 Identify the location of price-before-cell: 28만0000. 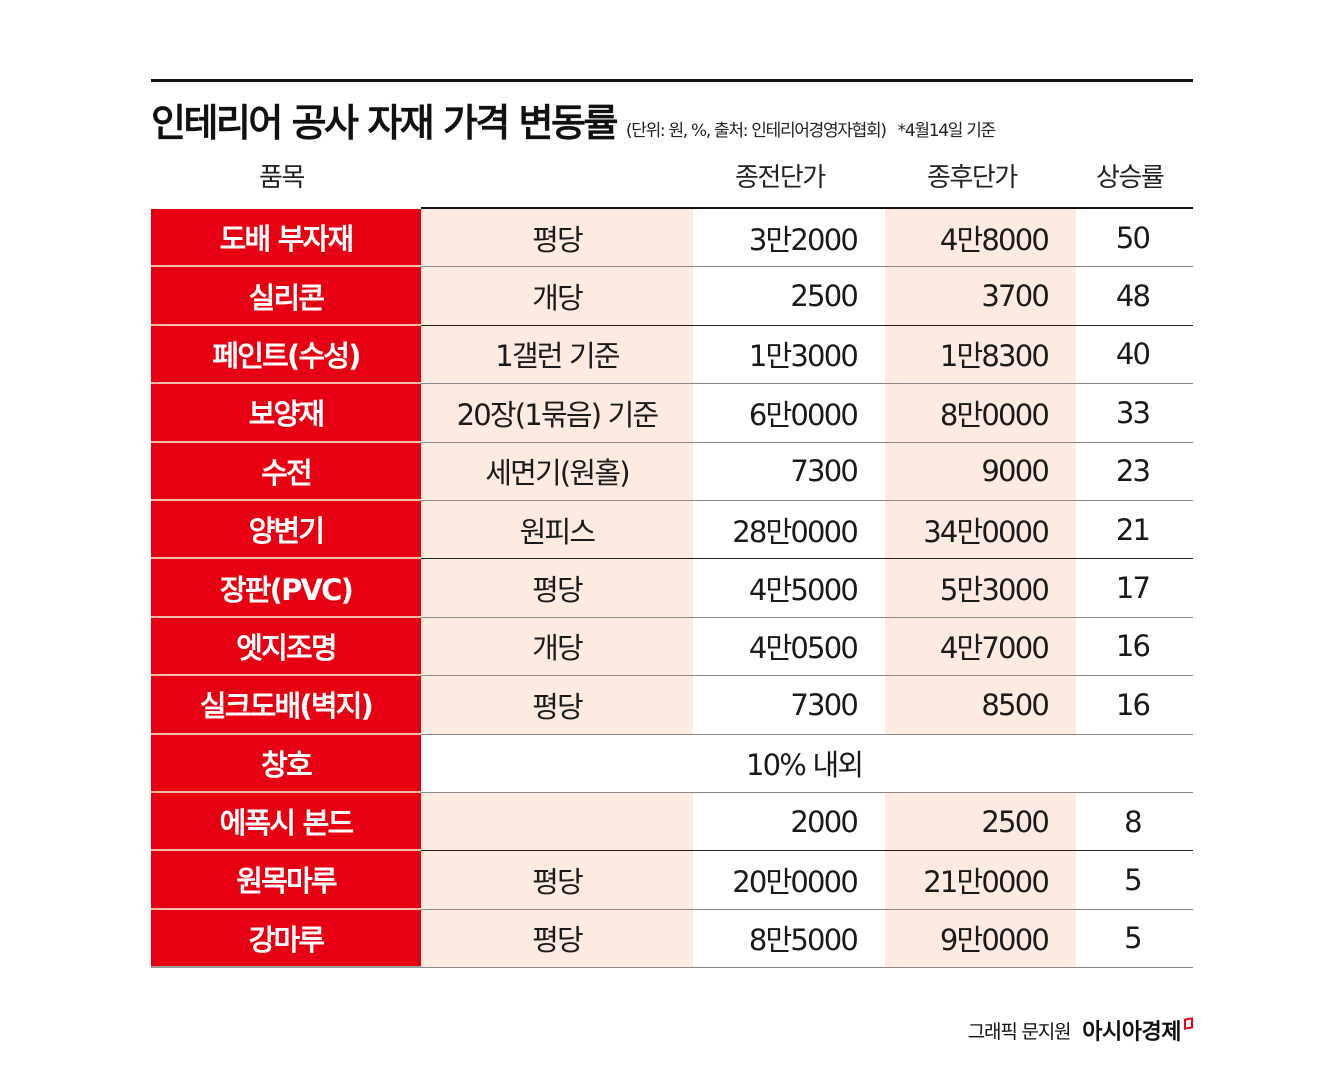
(789, 530).